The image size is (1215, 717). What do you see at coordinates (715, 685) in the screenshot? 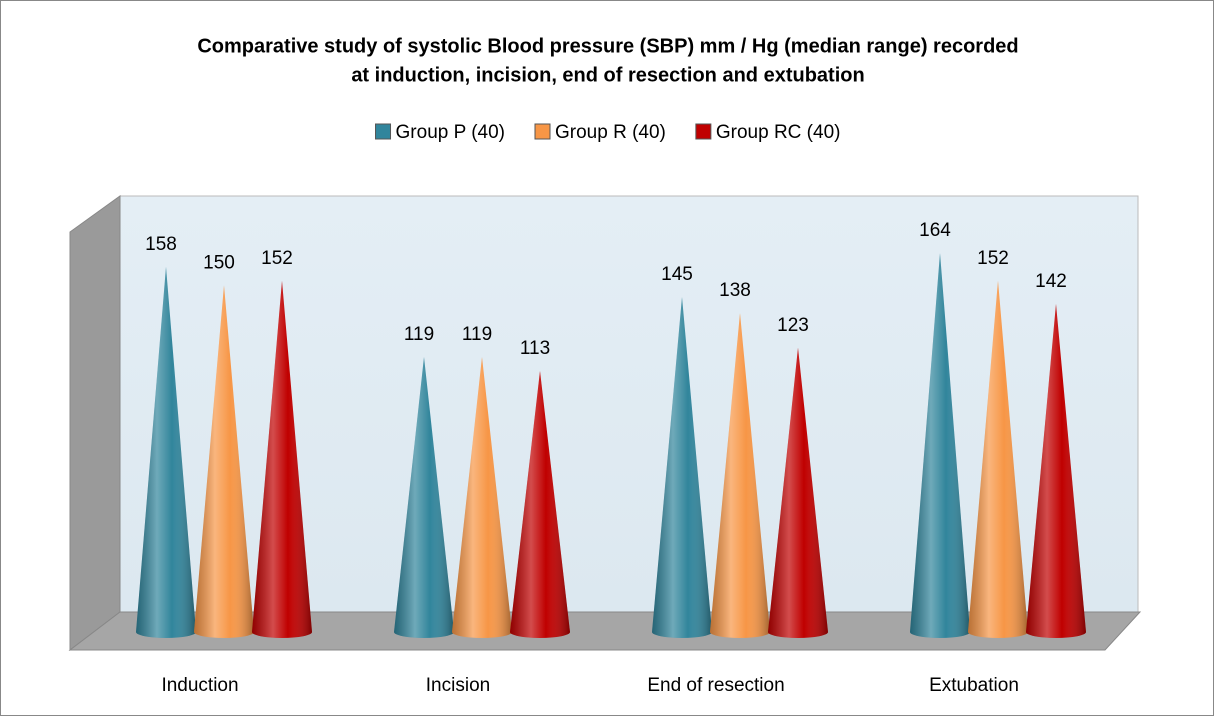
I see `x-tick-label: End of resection` at bounding box center [715, 685].